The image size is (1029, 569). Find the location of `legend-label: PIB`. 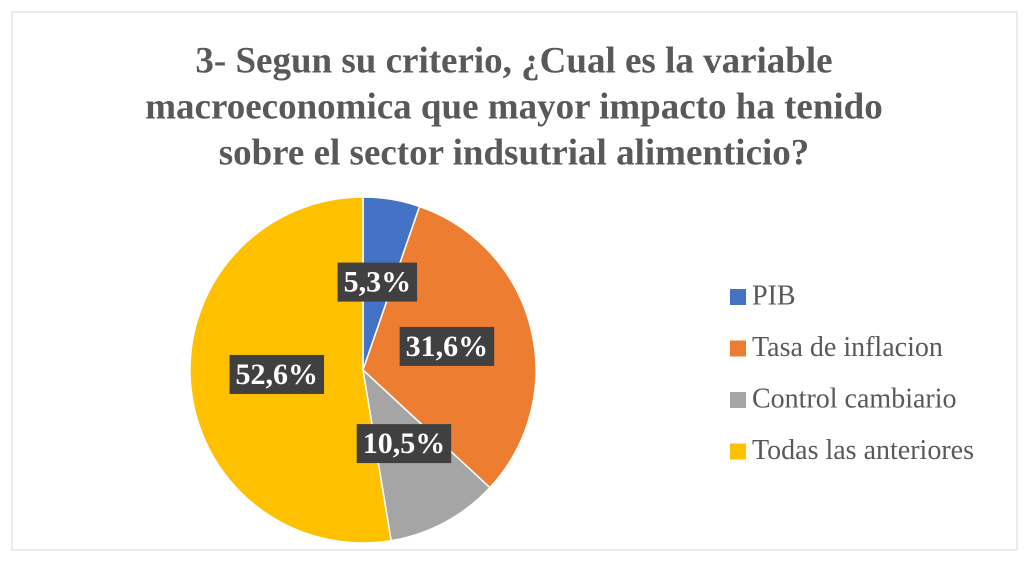

legend-label: PIB is located at coordinates (774, 295).